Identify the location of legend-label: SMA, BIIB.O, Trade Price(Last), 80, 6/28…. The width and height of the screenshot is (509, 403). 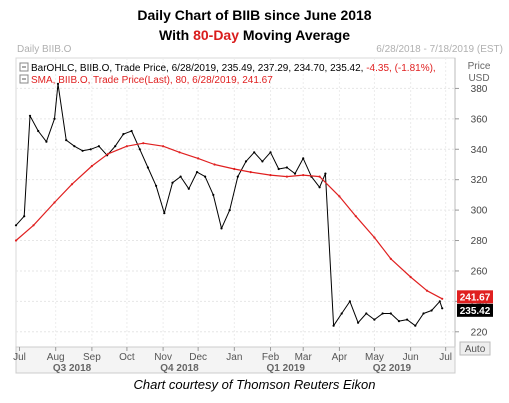
(152, 80).